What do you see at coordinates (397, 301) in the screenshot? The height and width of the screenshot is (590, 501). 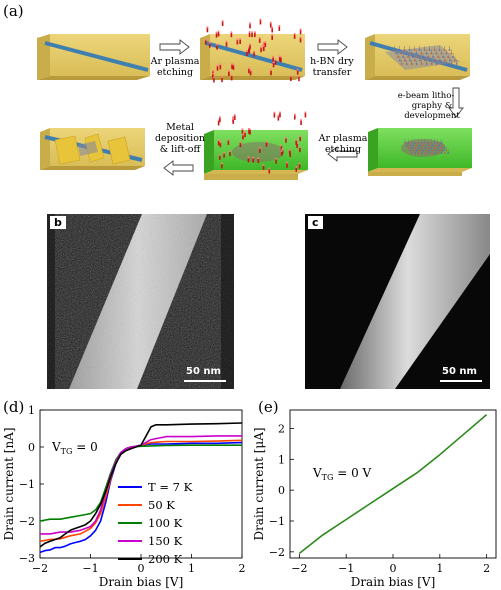 I see `micrograph-c: c 50 nm` at bounding box center [397, 301].